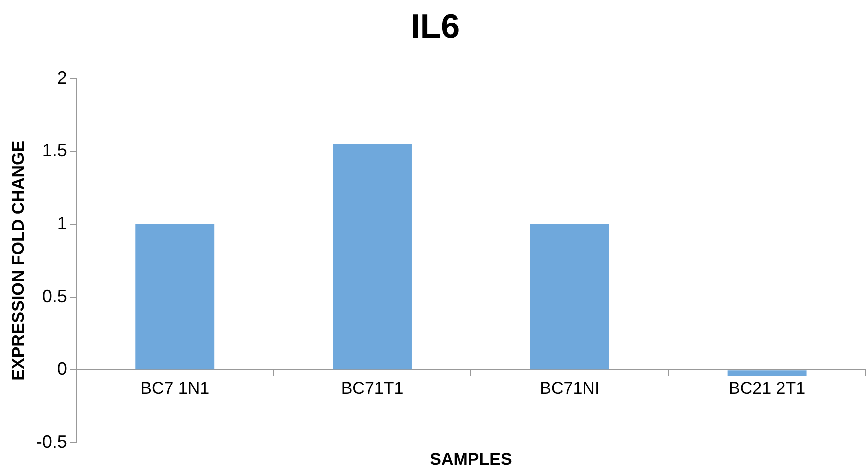 The image size is (866, 473). What do you see at coordinates (175, 388) in the screenshot?
I see `x-tick-label: BC7 1N1` at bounding box center [175, 388].